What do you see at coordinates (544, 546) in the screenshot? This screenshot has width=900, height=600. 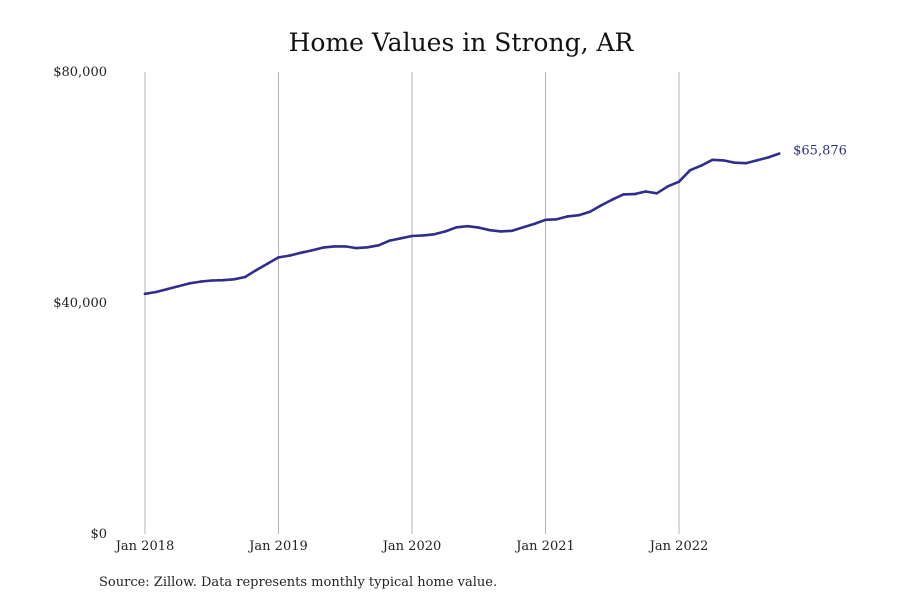 I see `x-tick-label: Jan 2021` at bounding box center [544, 546].